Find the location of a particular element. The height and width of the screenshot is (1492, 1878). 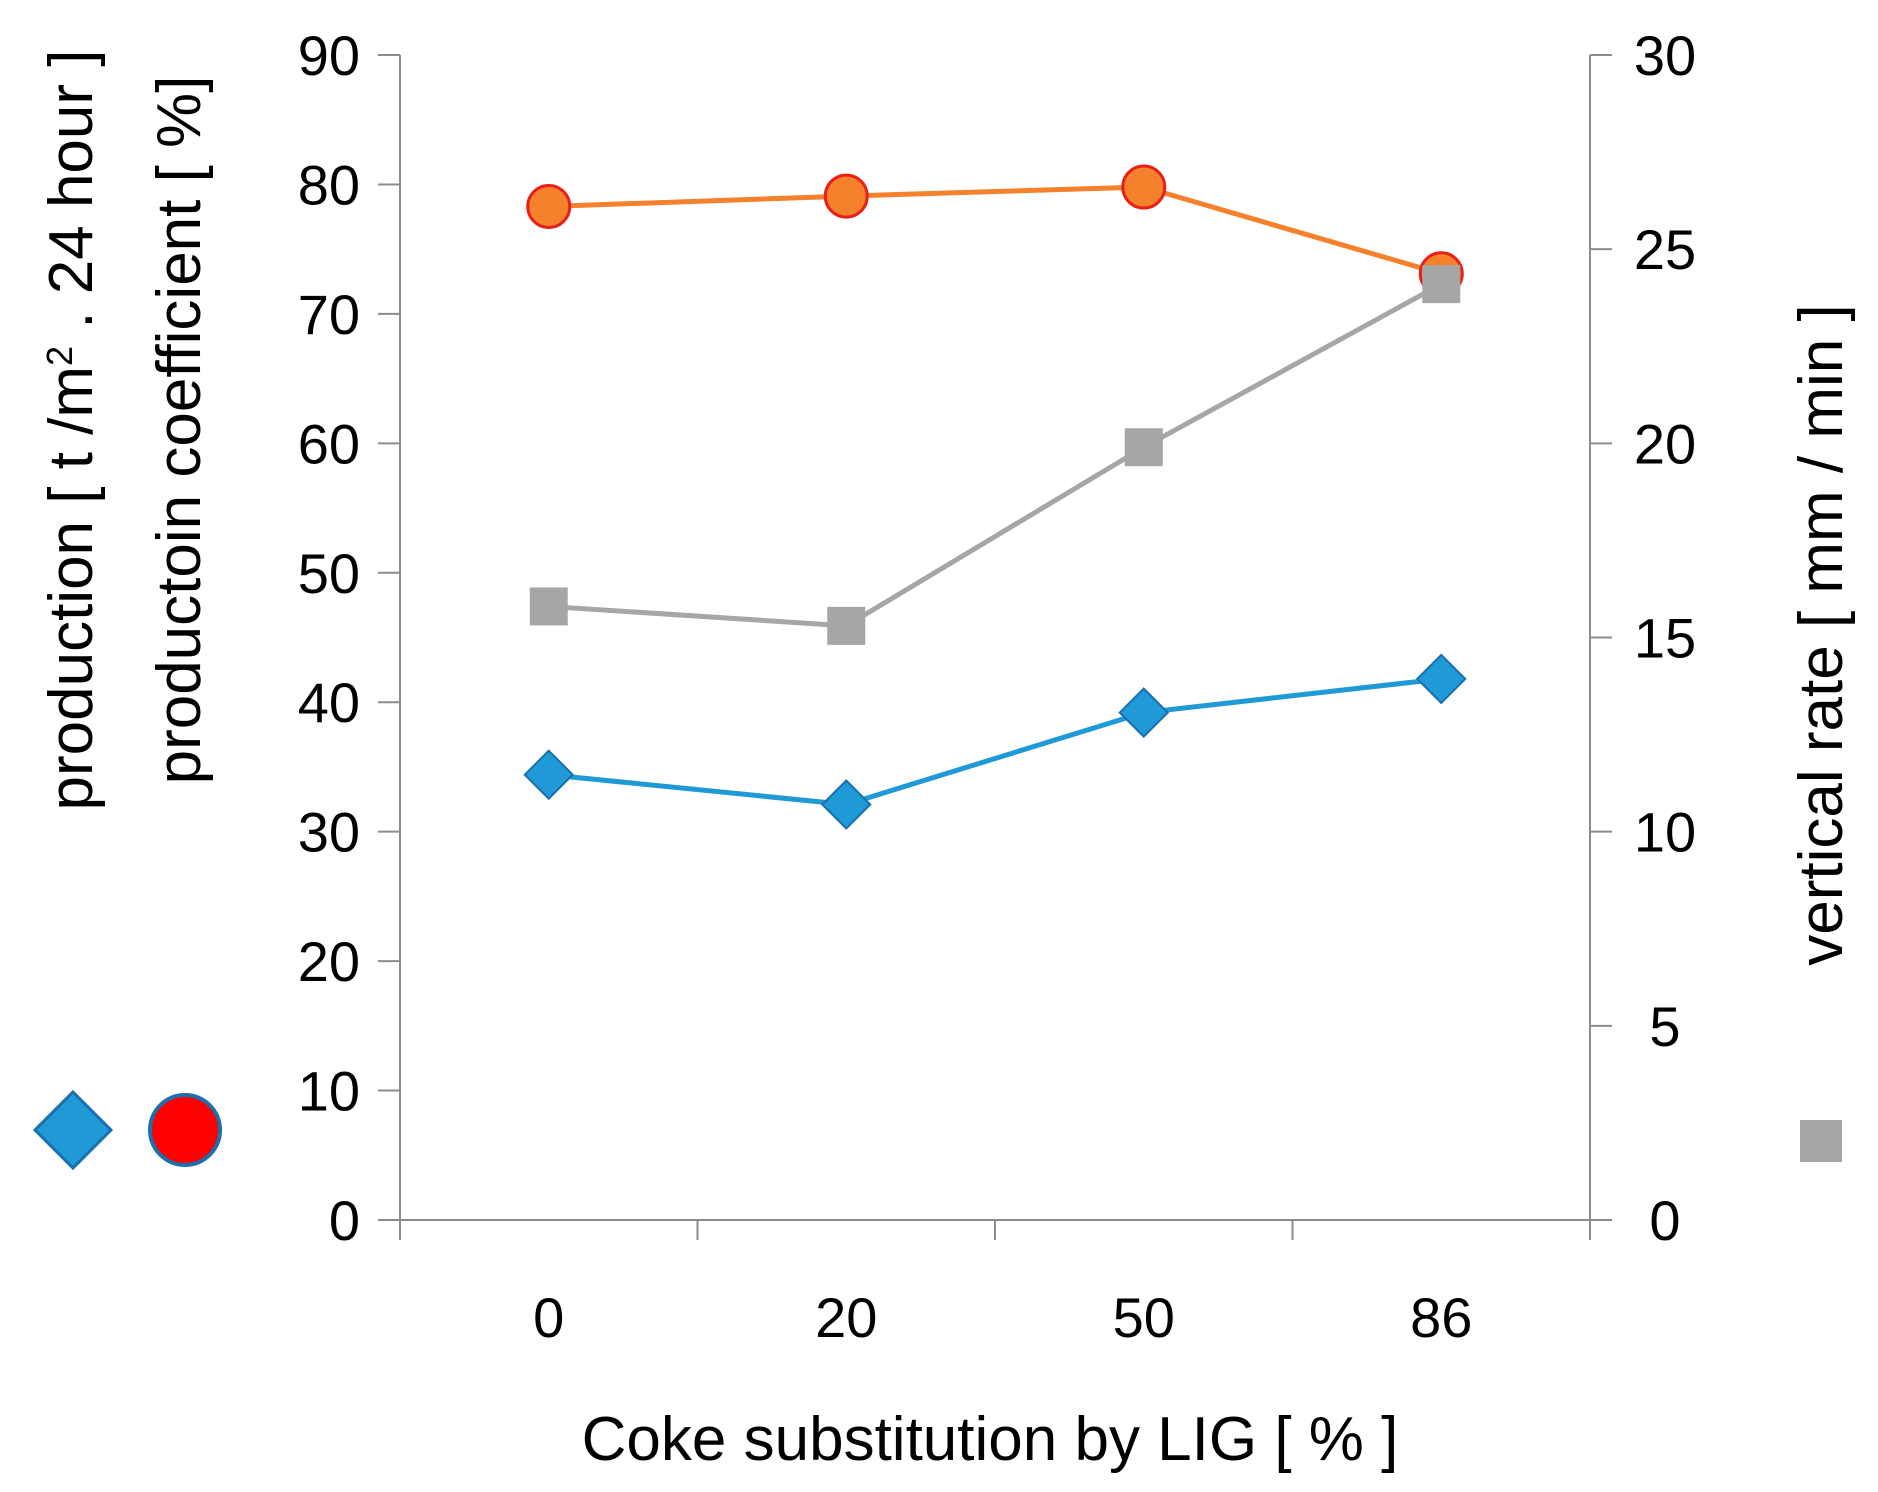

x-tick-label: 50 is located at coordinates (1144, 1317).